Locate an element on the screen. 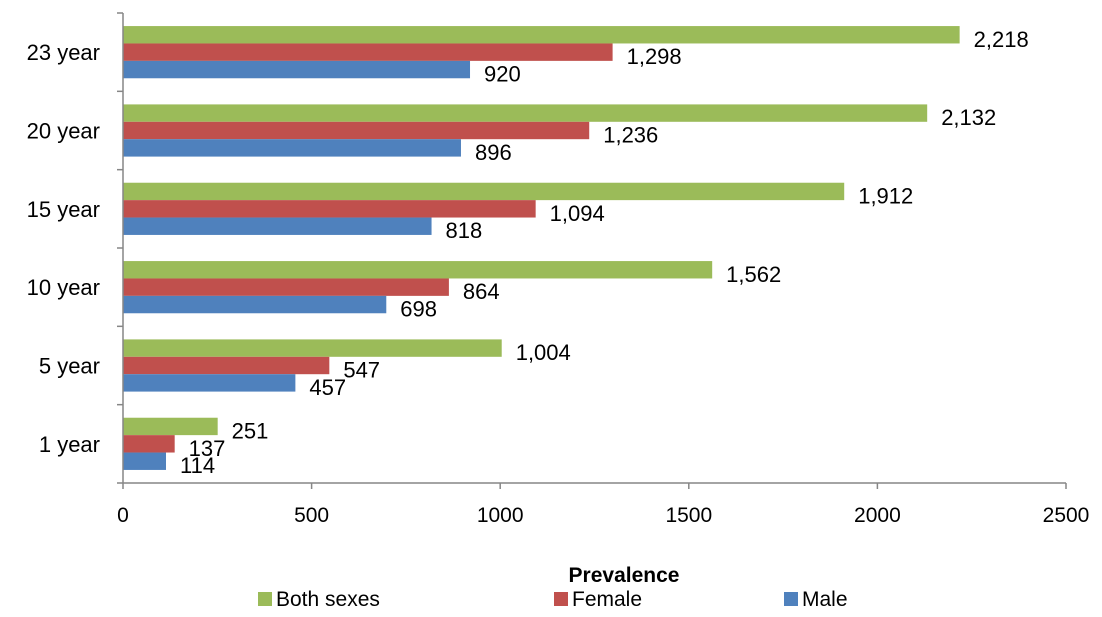  bar-male-10-year is located at coordinates (255, 304).